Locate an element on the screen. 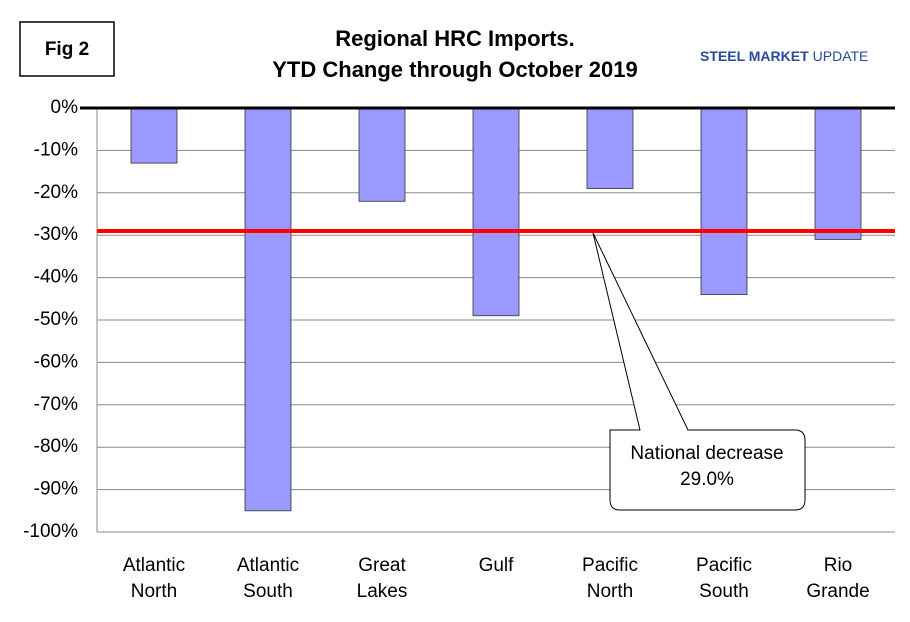  figure-box is located at coordinates (67, 49).